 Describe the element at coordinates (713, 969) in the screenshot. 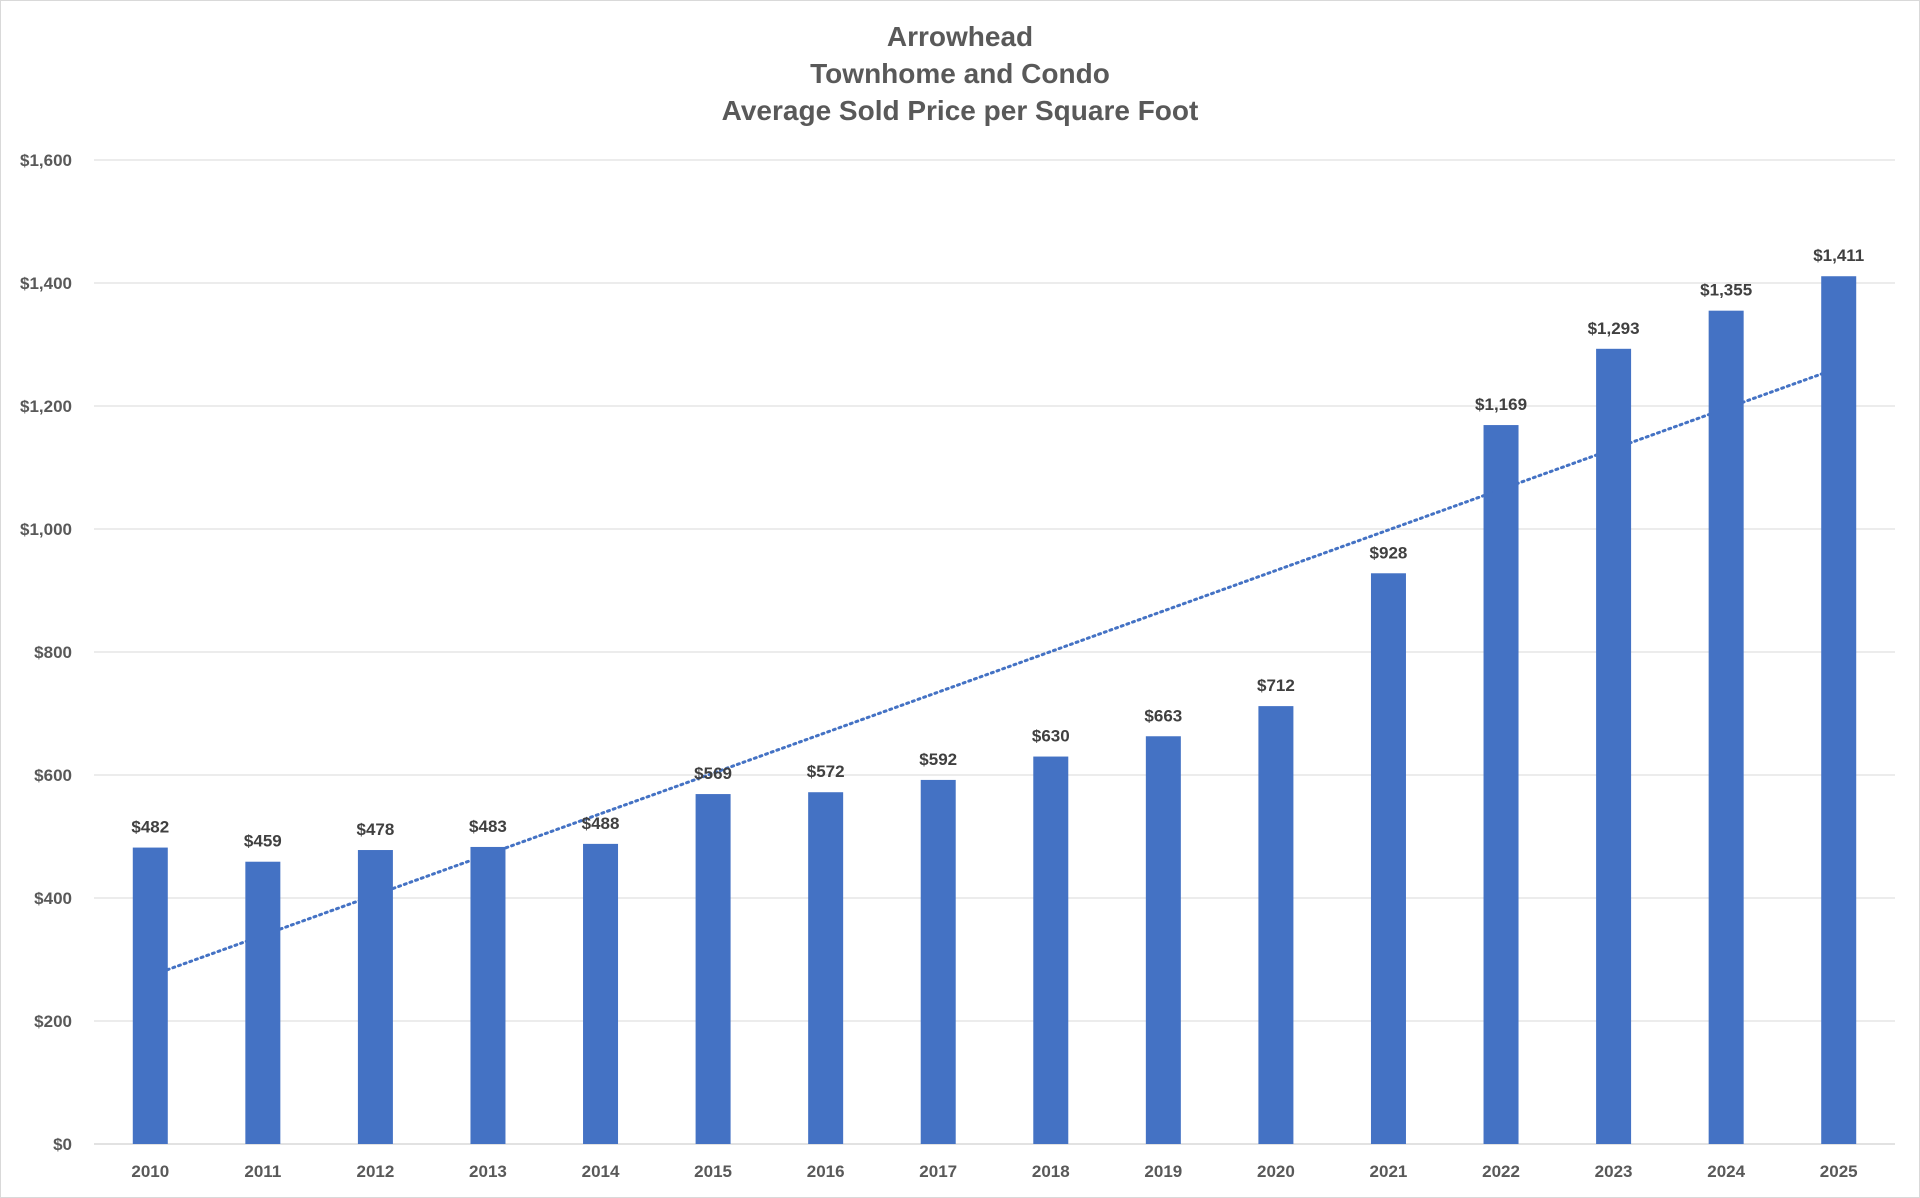

I see `bar-2015` at that location.